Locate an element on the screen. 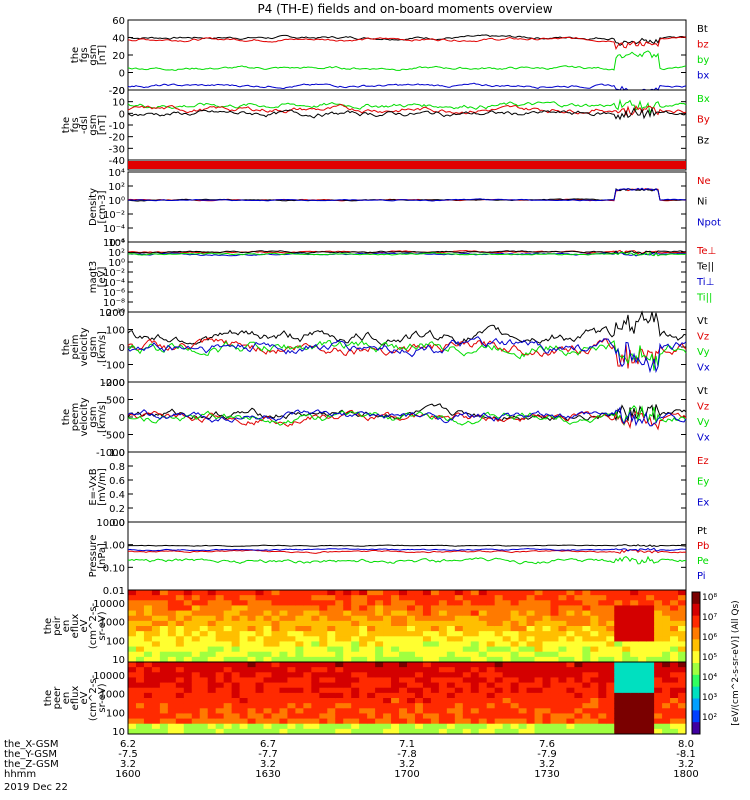 Image resolution: width=750 pixels, height=800 pixels. xaxis-value: 8.0 is located at coordinates (686, 744).